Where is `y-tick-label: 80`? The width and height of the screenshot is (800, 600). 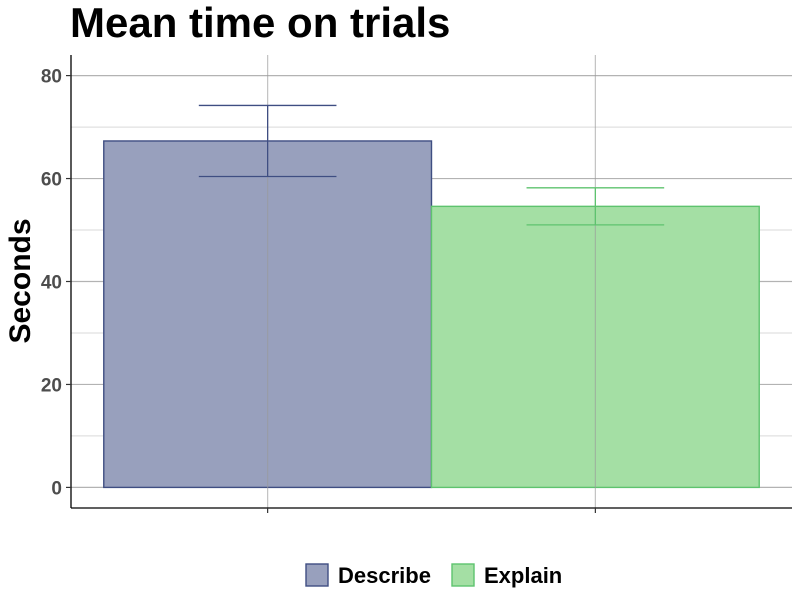 y-tick-label: 80 is located at coordinates (51, 77).